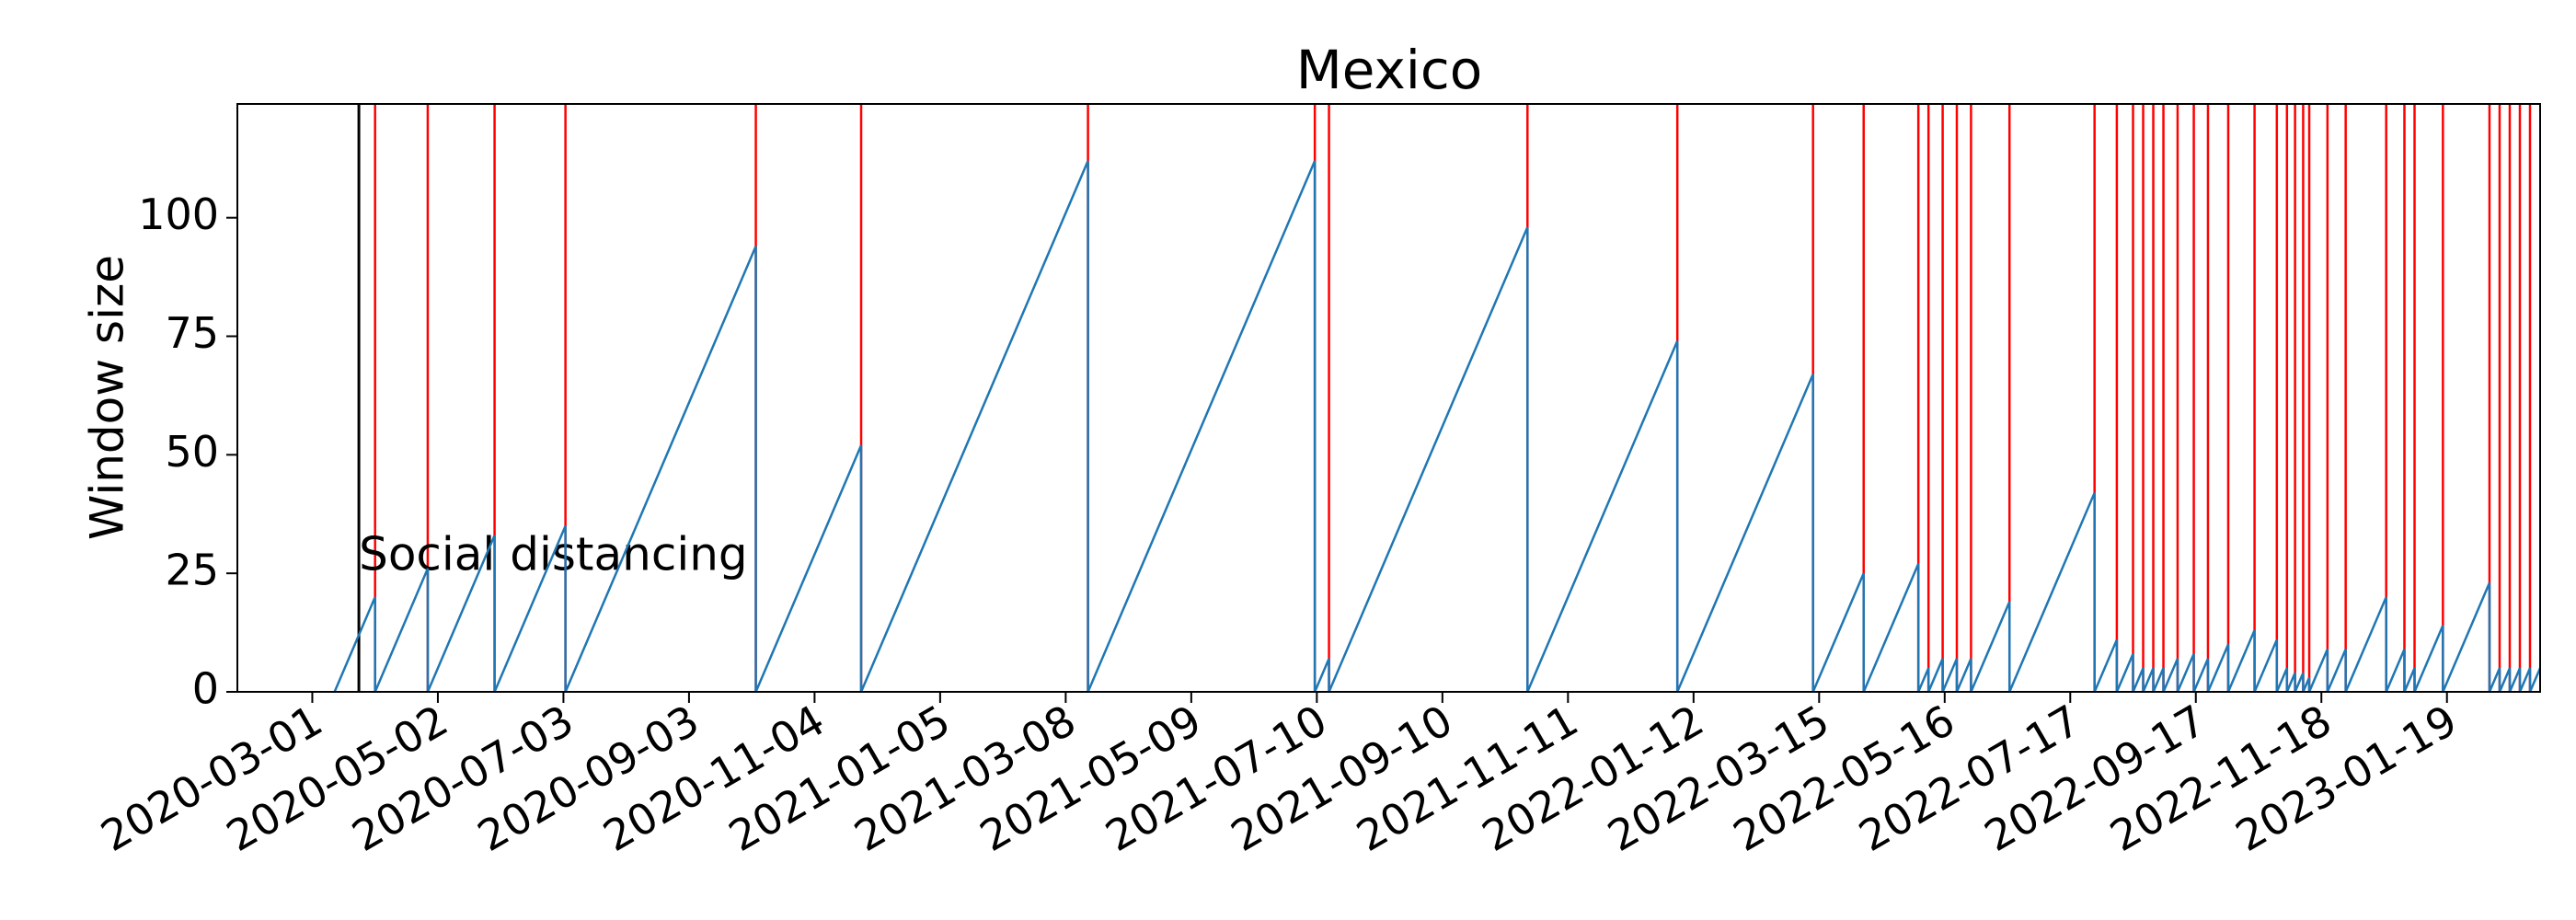 The image size is (2576, 920). What do you see at coordinates (107, 397) in the screenshot?
I see `y-axis-label: Window size` at bounding box center [107, 397].